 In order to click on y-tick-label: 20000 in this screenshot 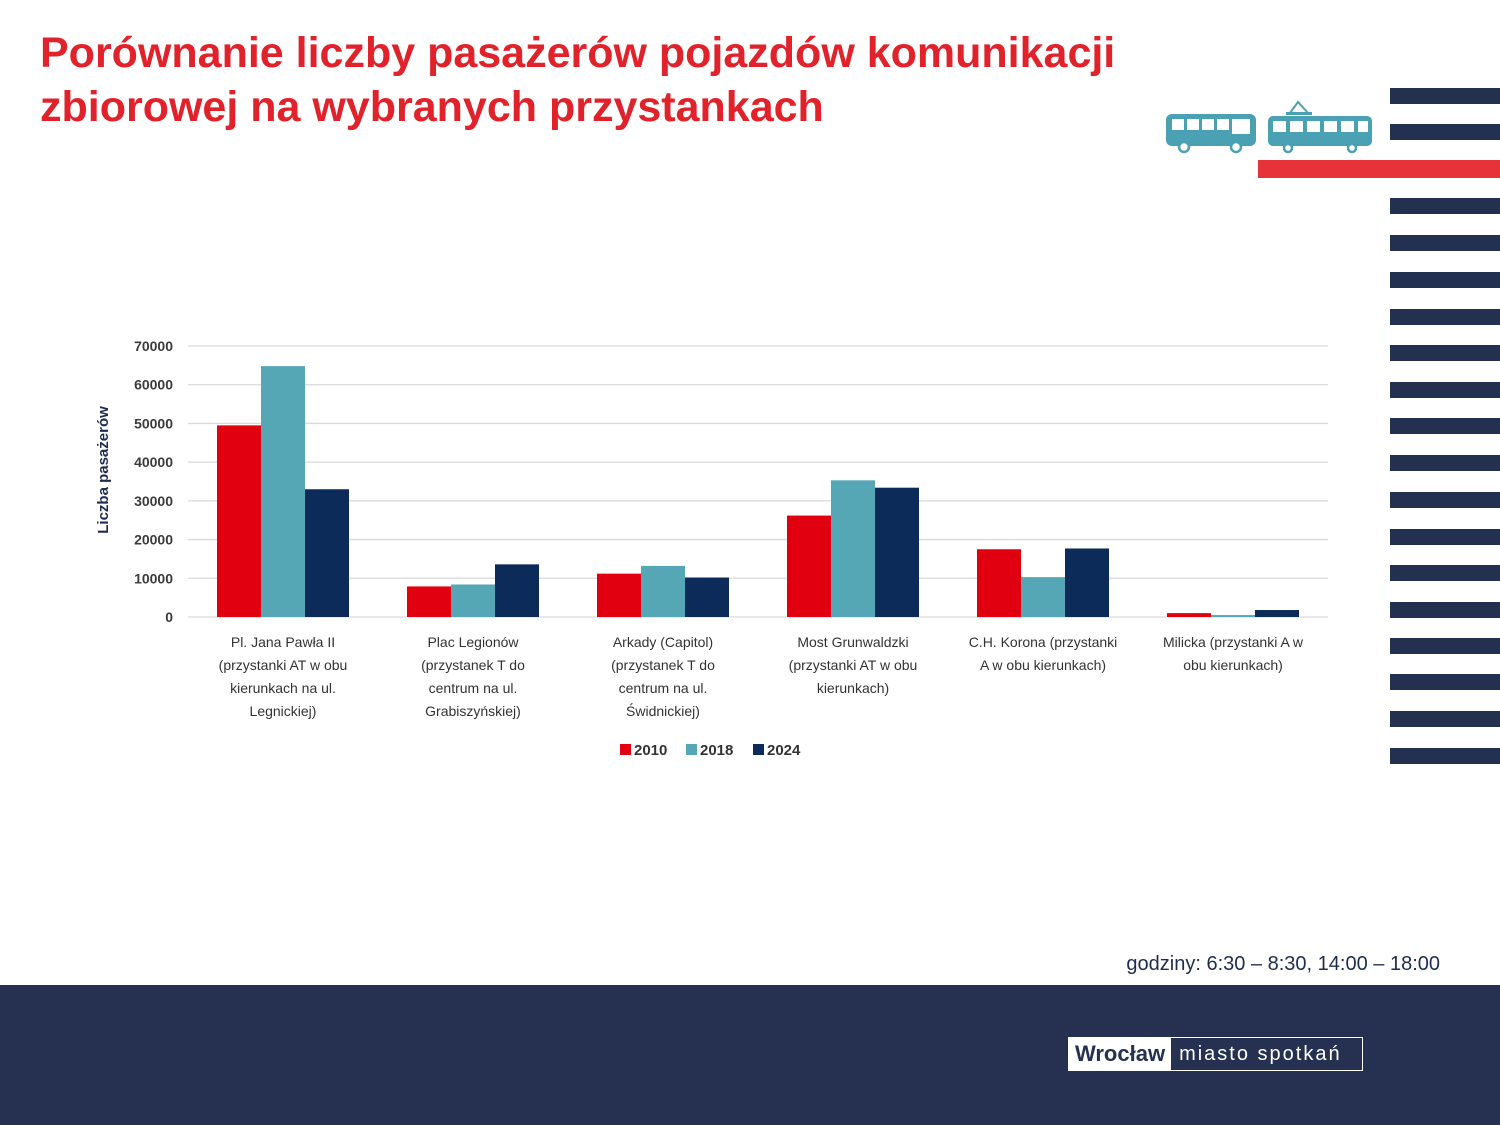, I will do `click(153, 540)`.